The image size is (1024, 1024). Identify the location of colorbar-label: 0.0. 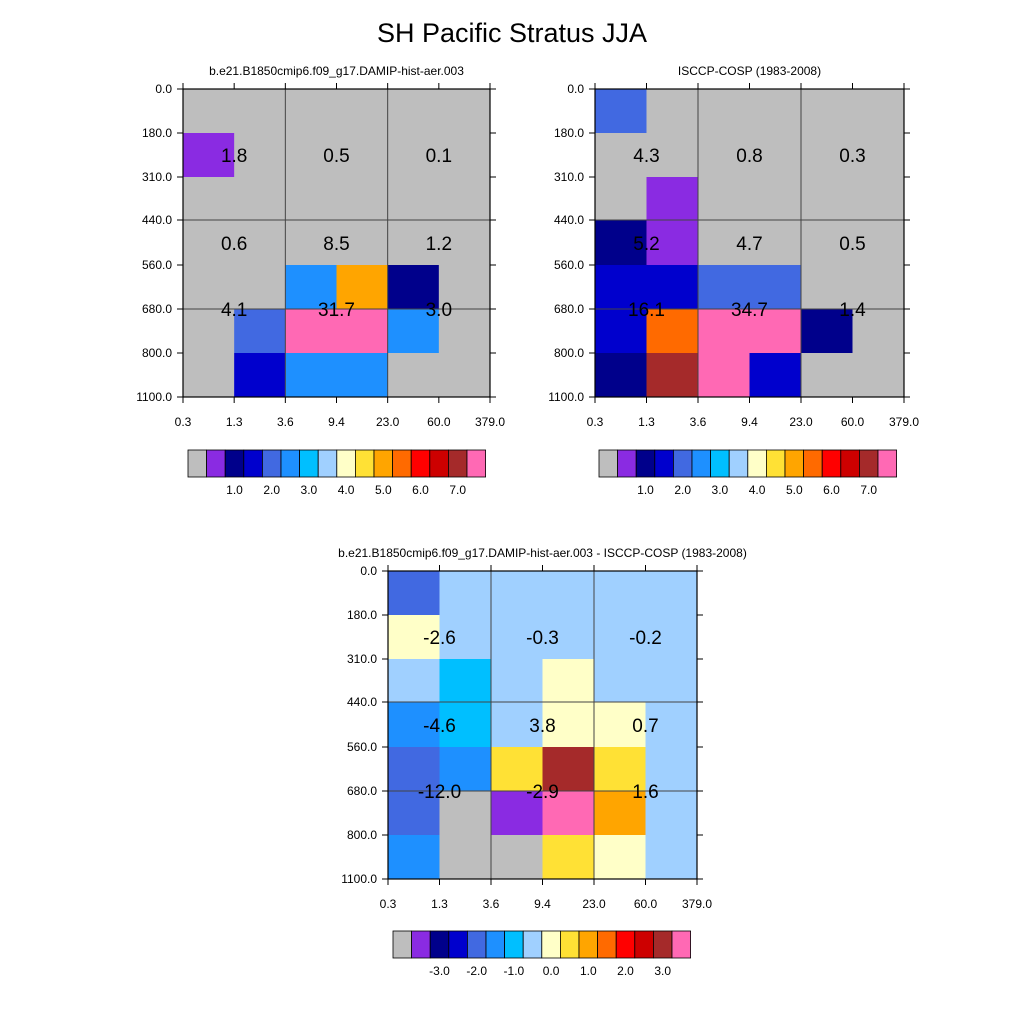
(551, 971).